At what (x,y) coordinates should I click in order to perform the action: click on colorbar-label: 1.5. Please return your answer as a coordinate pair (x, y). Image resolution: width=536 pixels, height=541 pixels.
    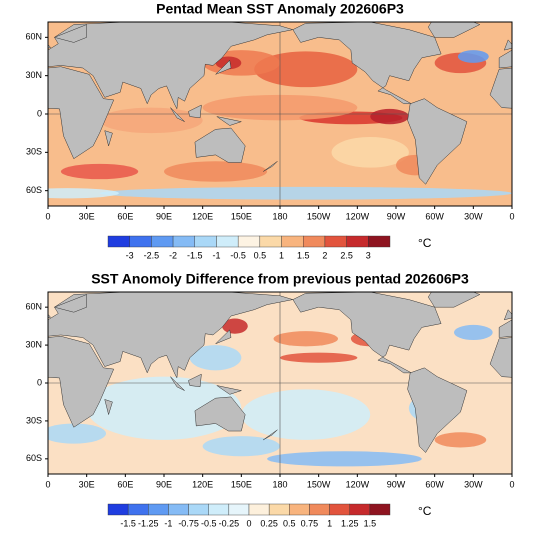
    Looking at the image, I should click on (370, 523).